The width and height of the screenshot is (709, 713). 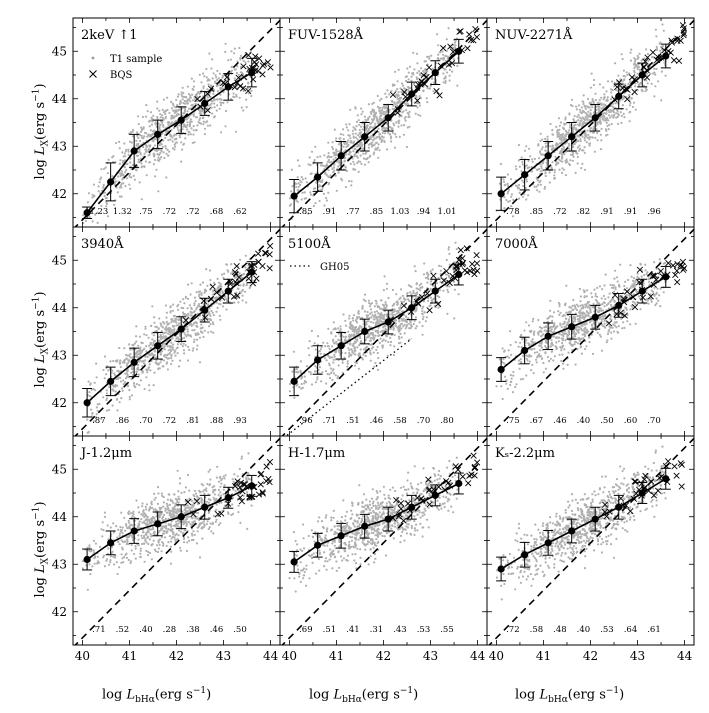 I want to click on slope-label: 1.03, so click(x=399, y=212).